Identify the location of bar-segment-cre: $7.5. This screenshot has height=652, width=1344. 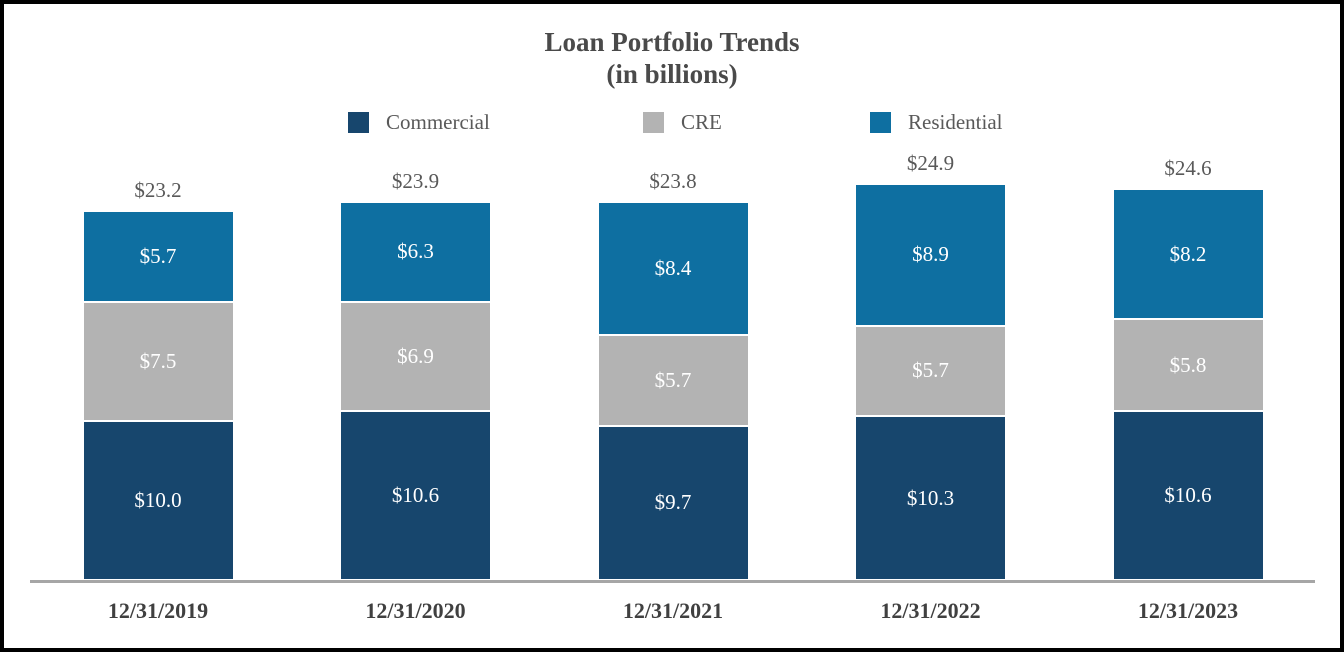
(158, 361).